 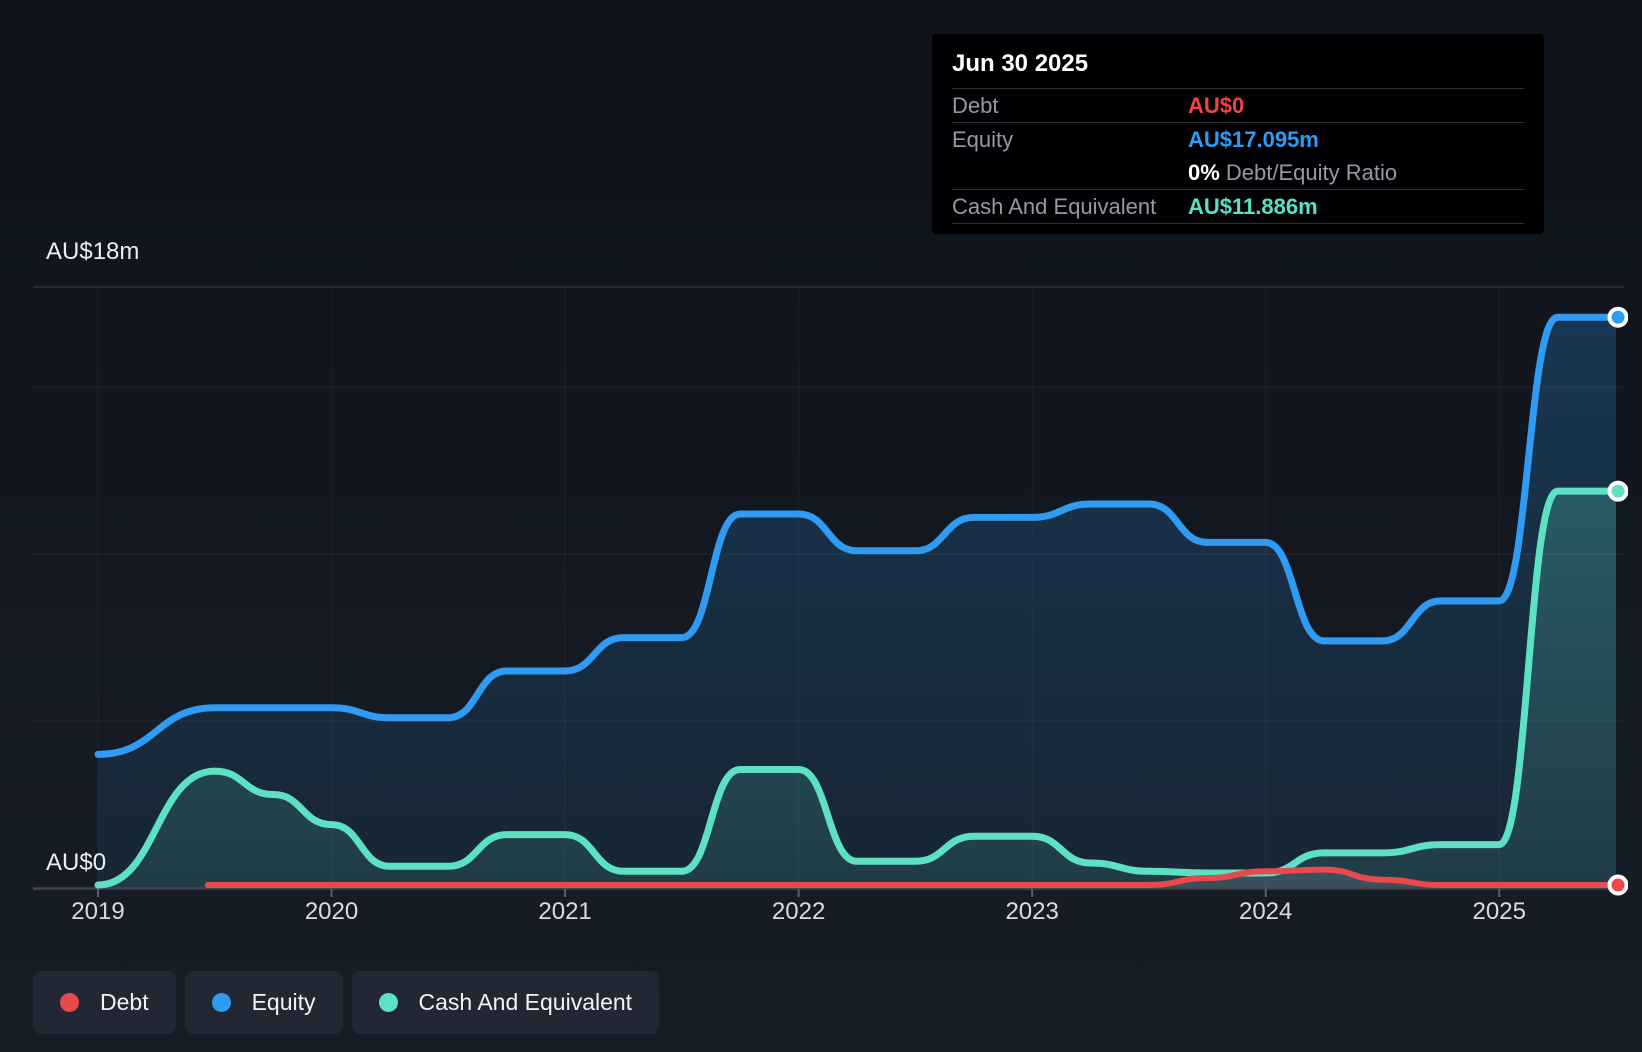 What do you see at coordinates (346, 1002) in the screenshot?
I see `legend: Debt Equity Cash And Equivalent` at bounding box center [346, 1002].